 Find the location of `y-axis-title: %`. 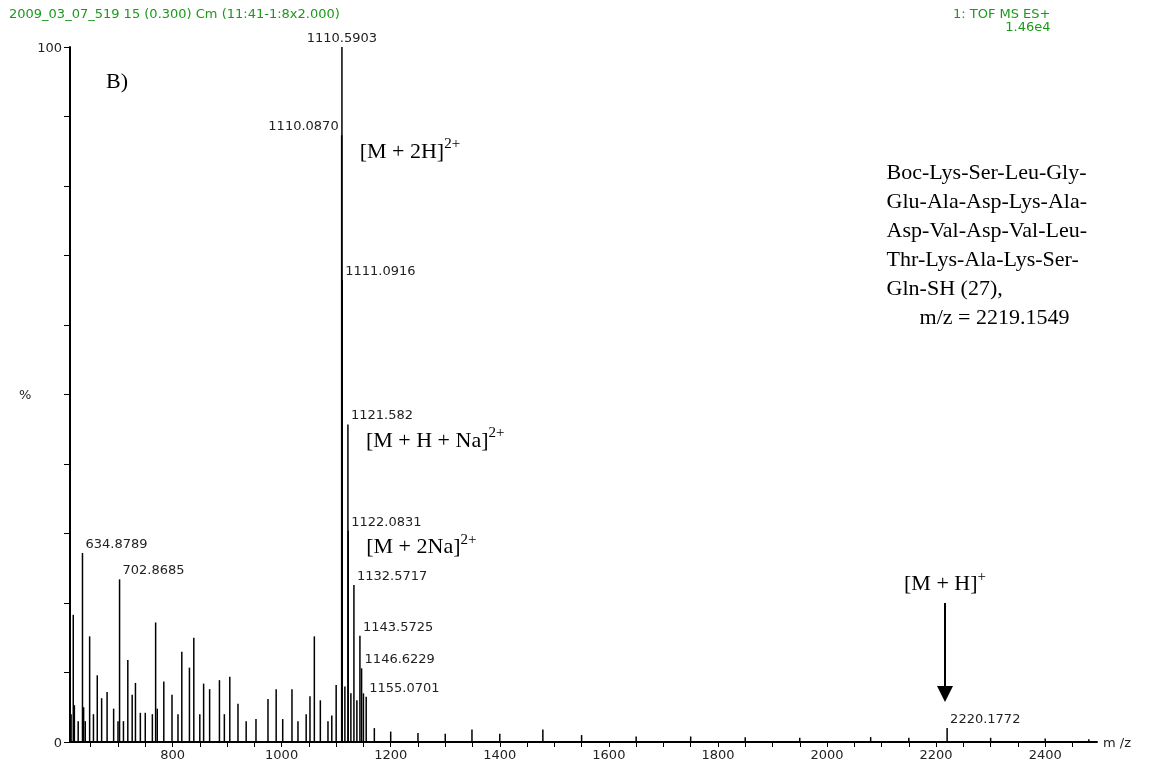

y-axis-title: % is located at coordinates (25, 394).